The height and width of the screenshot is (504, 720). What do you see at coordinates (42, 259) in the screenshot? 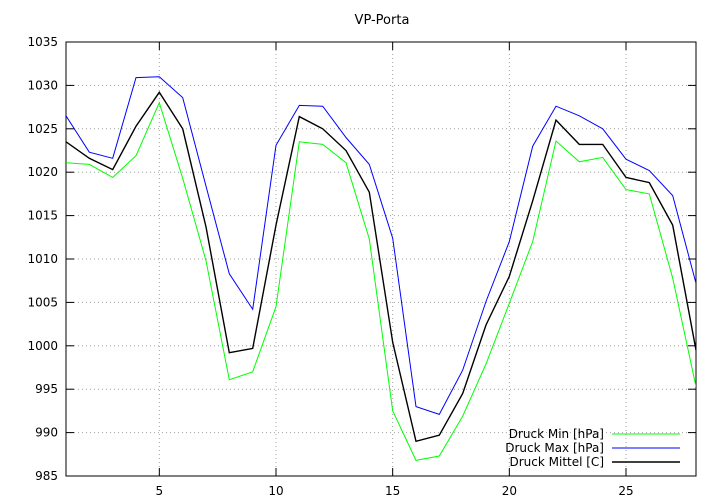
I see `y-tick-label: 1010` at bounding box center [42, 259].